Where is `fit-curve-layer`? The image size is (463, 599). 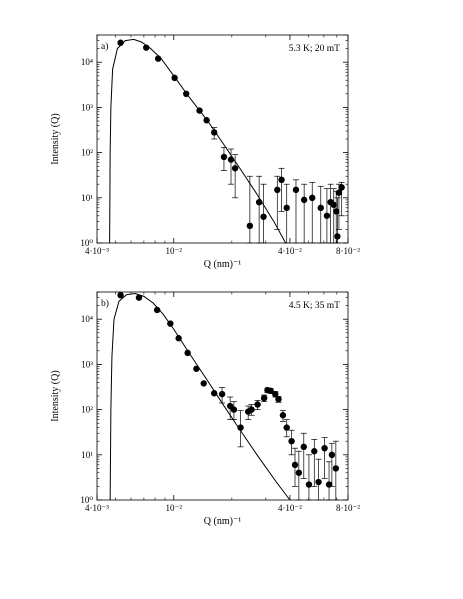
fit-curve-layer is located at coordinates (198, 141).